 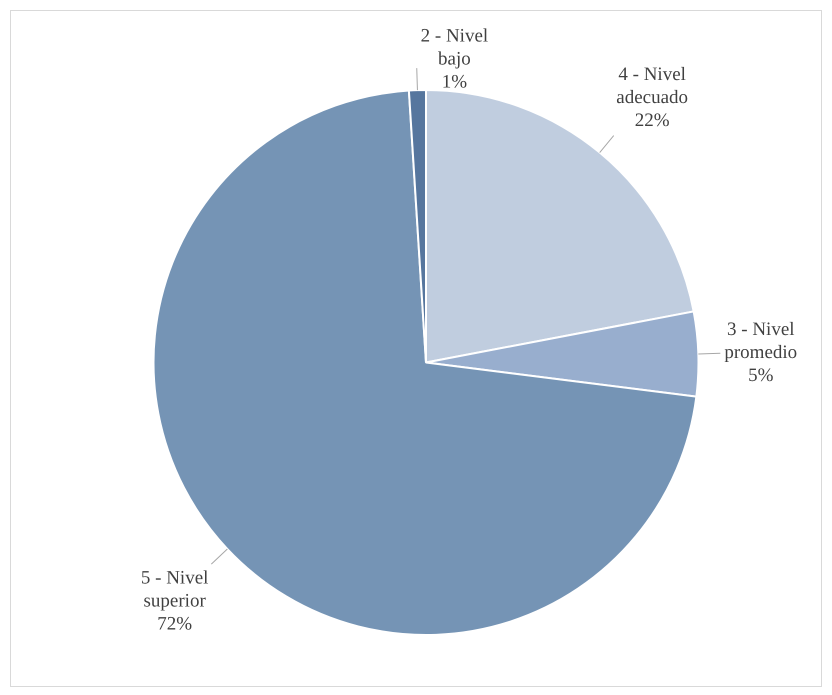 I want to click on slice-label: 2 - Nivel bajo, so click(x=454, y=48).